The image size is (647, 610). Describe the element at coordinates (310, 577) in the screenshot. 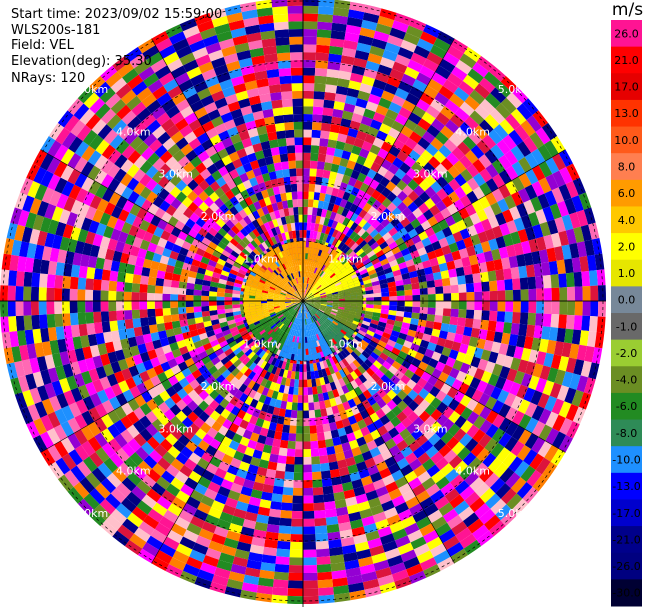

I see `gate-2036` at that location.